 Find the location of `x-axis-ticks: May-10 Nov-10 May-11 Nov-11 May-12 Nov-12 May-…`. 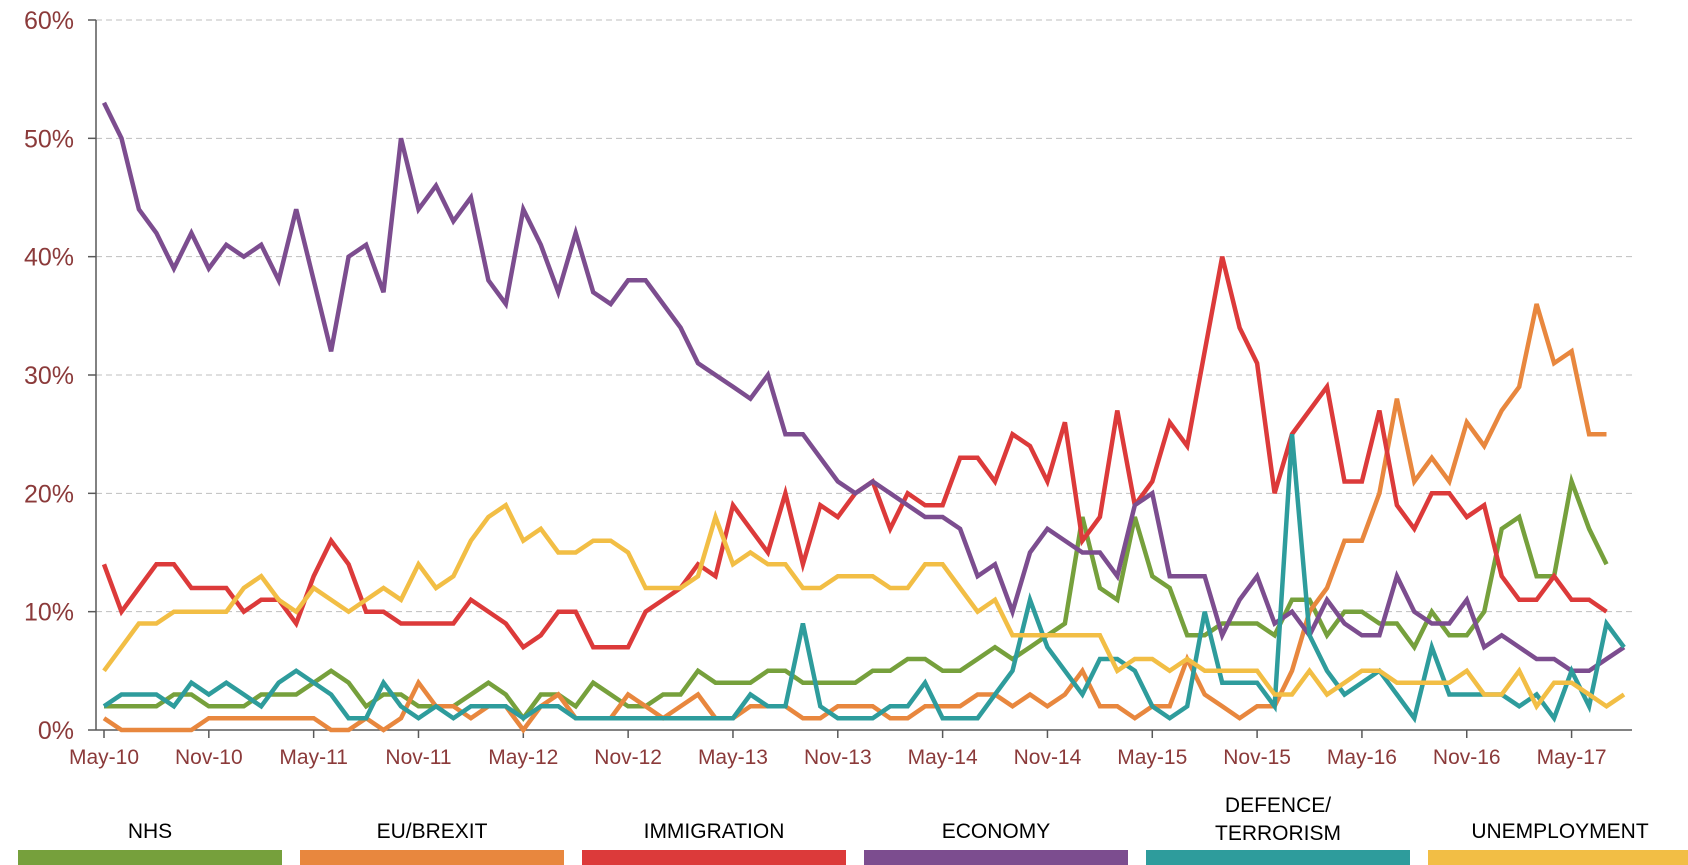

x-axis-ticks: May-10 Nov-10 May-11 Nov-11 May-12 Nov-12 May-… is located at coordinates (838, 749).